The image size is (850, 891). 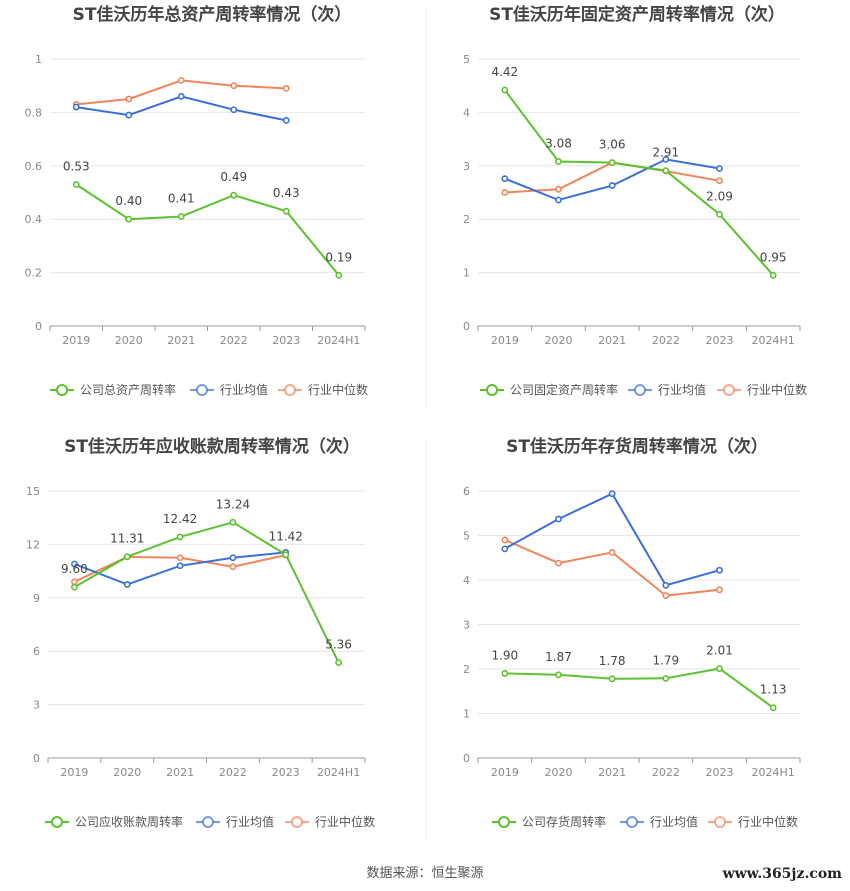 I want to click on data-label: 11.42, so click(x=286, y=537).